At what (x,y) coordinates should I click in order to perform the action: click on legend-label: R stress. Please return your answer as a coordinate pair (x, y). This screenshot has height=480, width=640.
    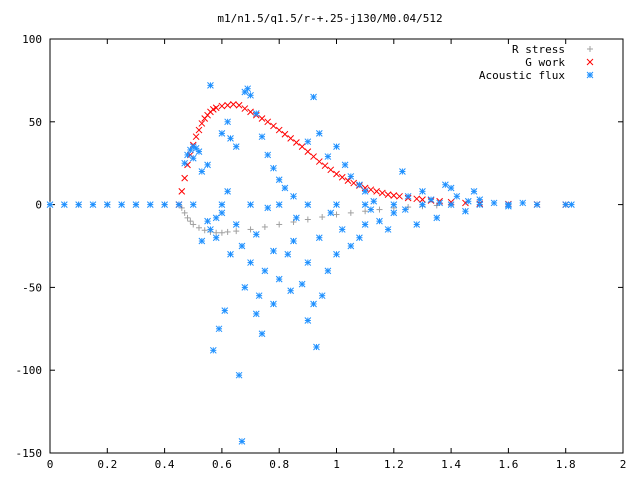
    Looking at the image, I should click on (538, 49).